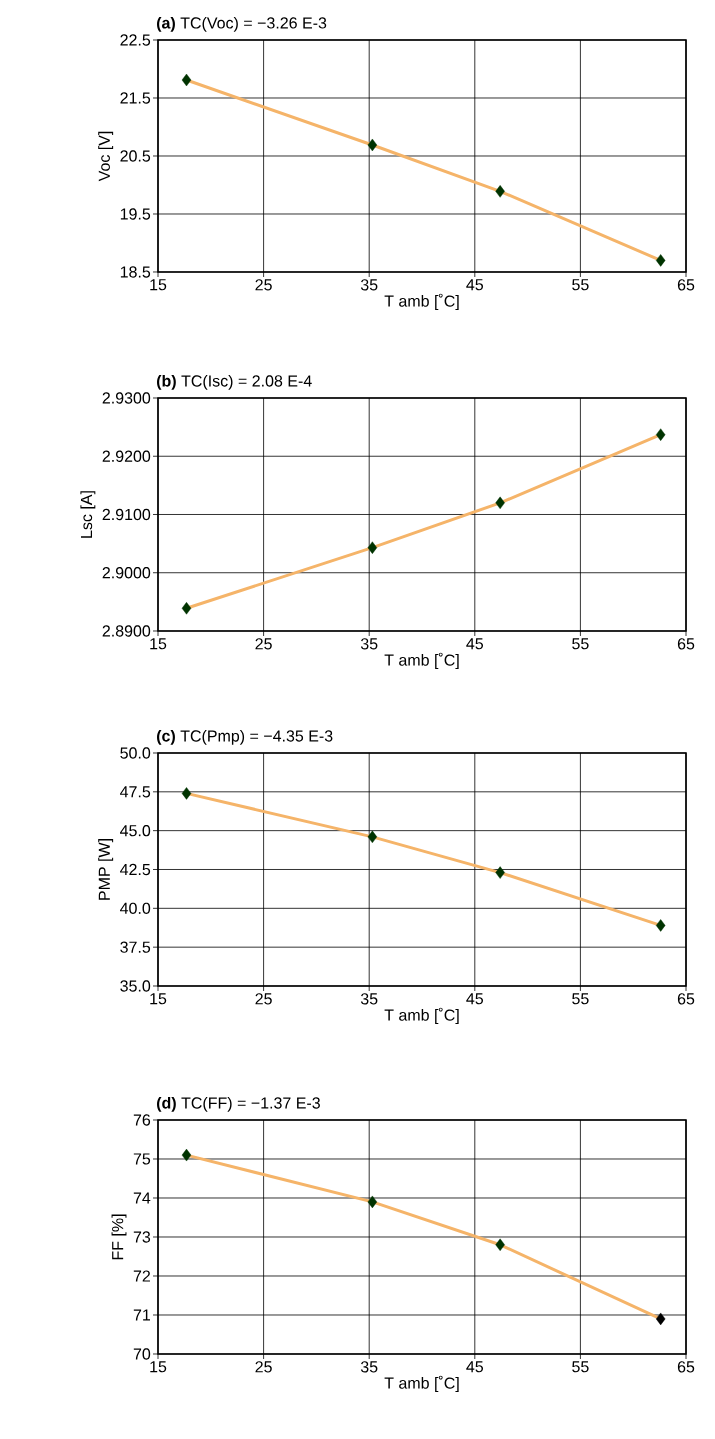 The width and height of the screenshot is (715, 1439). Describe the element at coordinates (88, 514) in the screenshot. I see `y-axis-title: Lsc [A]` at that location.